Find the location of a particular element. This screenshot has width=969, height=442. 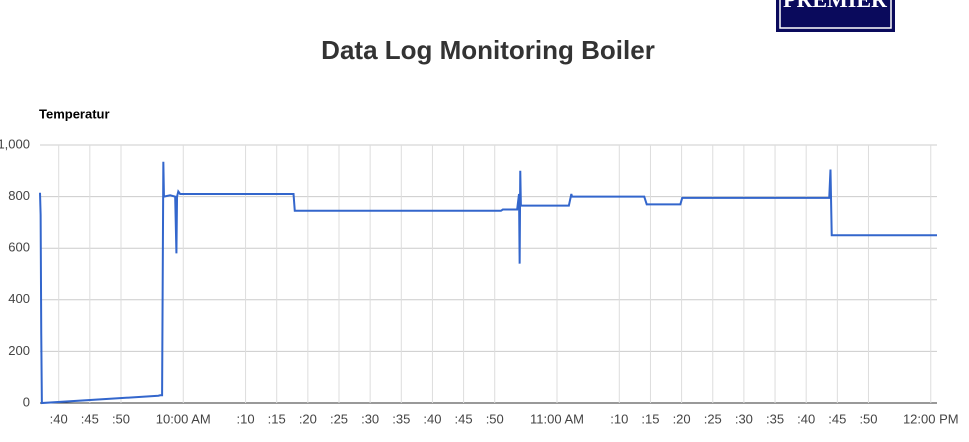

x-tick-label: 12:00 PM is located at coordinates (931, 418).